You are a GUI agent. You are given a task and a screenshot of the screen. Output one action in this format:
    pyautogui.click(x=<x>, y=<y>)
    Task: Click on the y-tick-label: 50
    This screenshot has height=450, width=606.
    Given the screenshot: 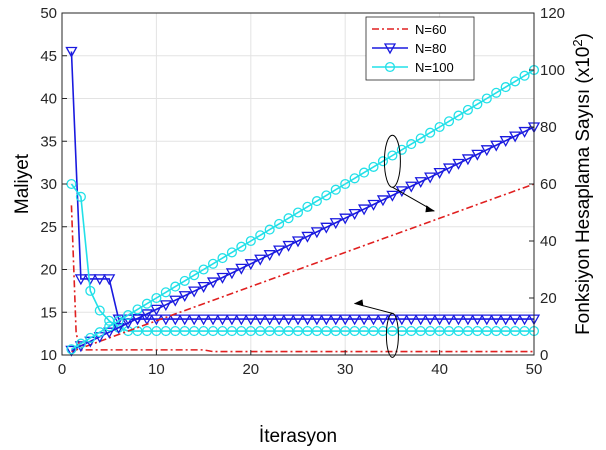 What is the action you would take?
    pyautogui.click(x=48, y=13)
    